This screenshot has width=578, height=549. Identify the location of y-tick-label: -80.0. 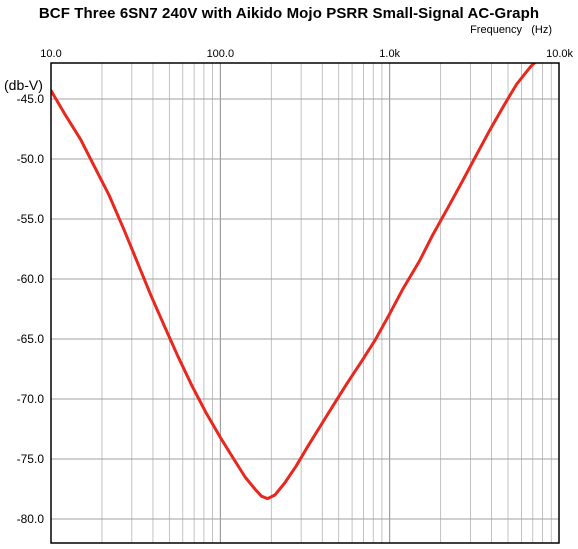
(31, 519).